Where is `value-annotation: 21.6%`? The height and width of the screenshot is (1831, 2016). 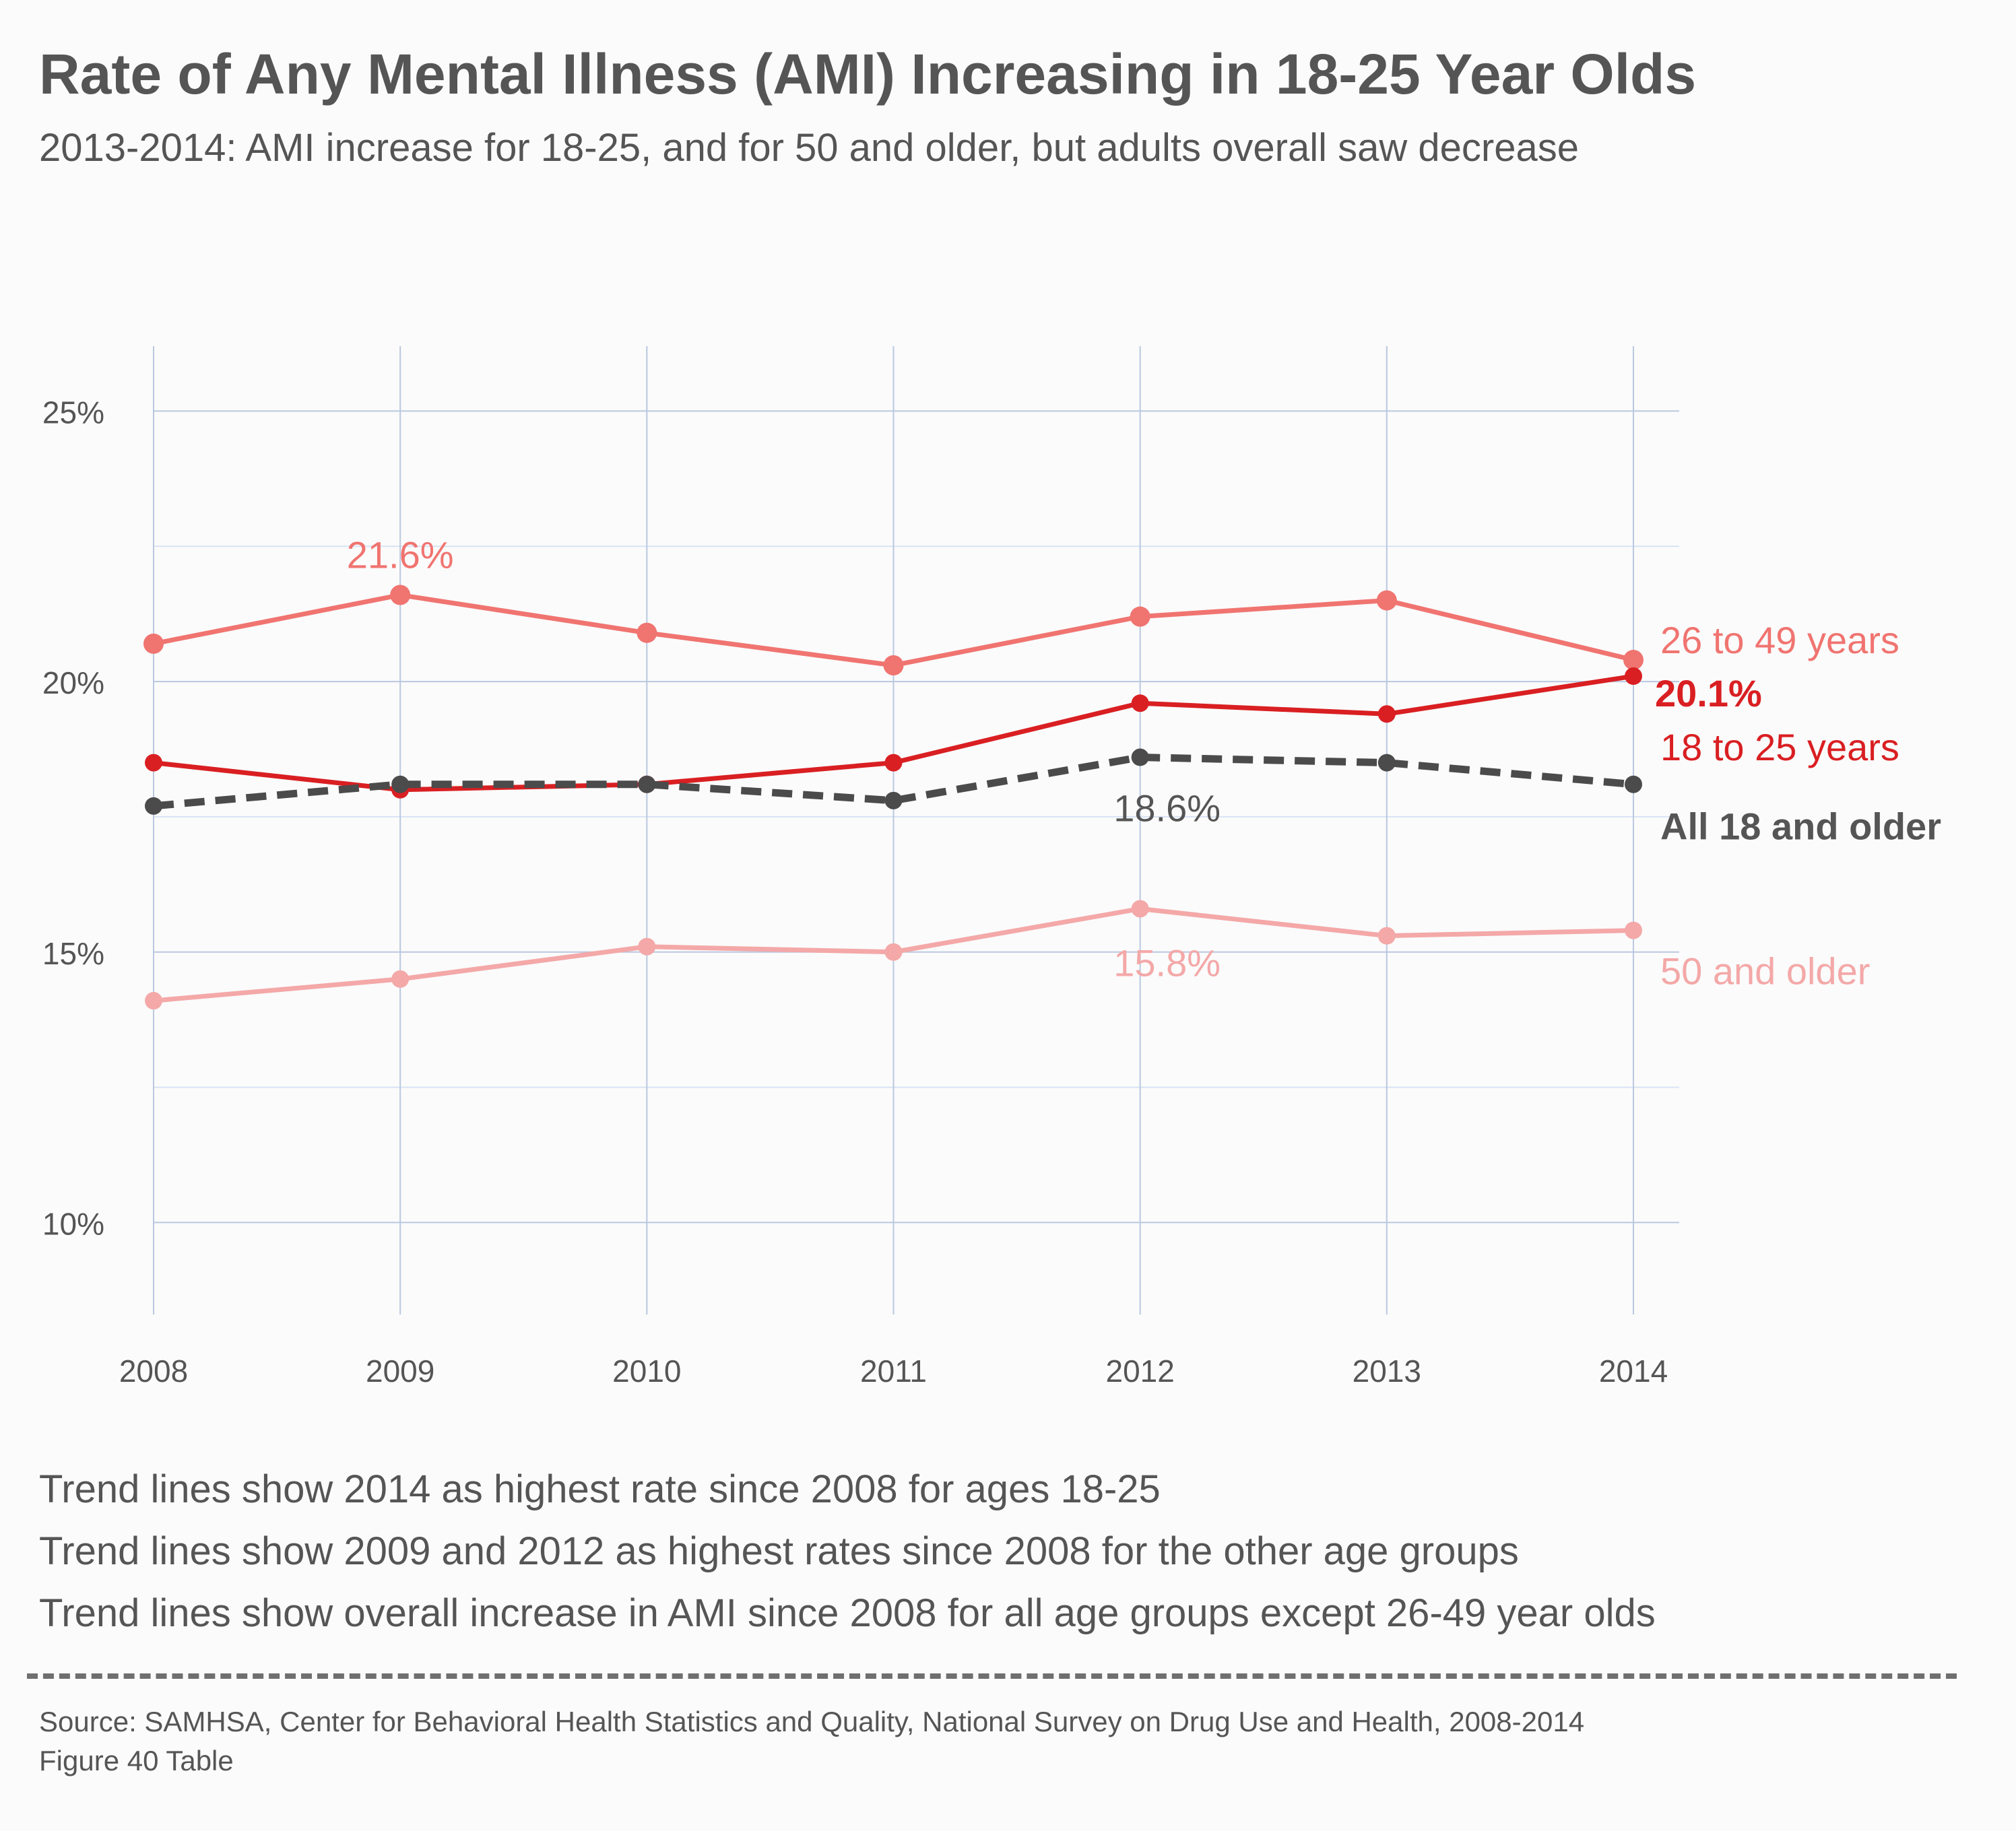
value-annotation: 21.6% is located at coordinates (401, 555).